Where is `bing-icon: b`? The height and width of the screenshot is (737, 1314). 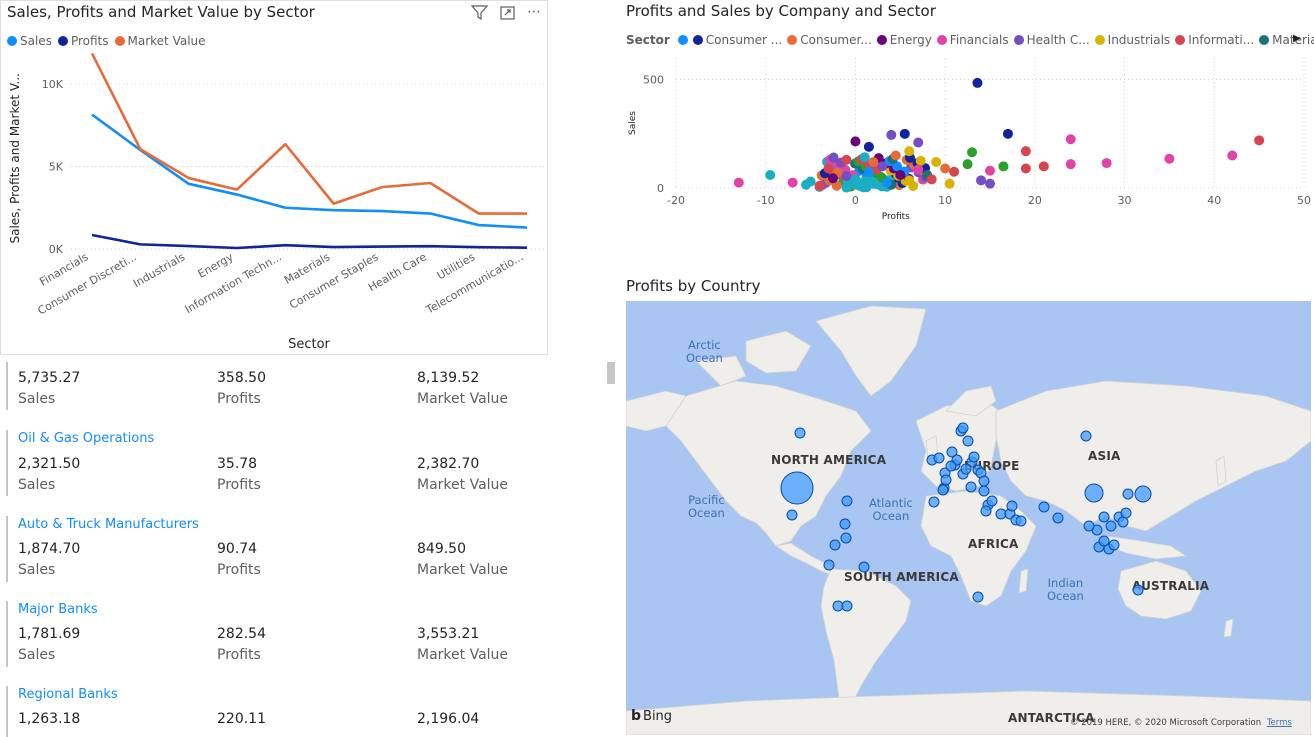 bing-icon: b is located at coordinates (636, 716).